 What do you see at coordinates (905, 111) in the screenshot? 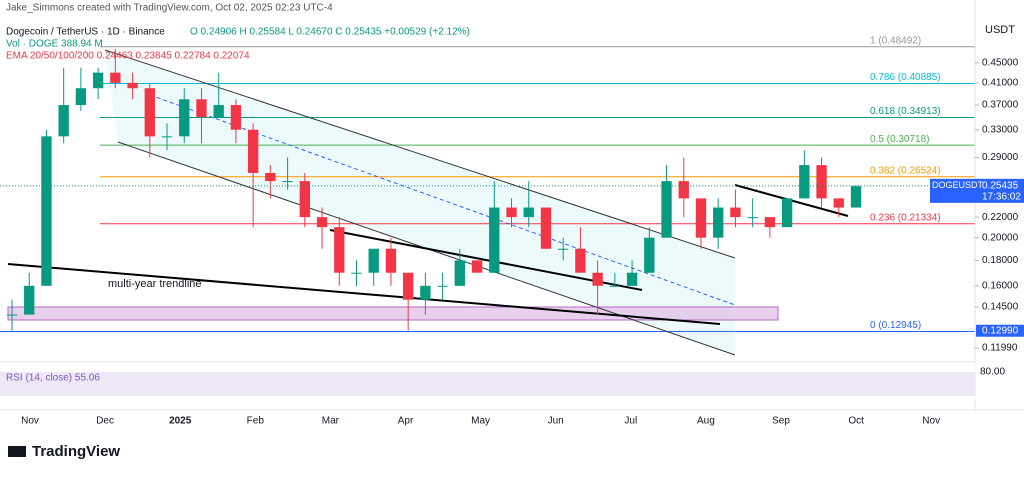
I see `fib-label: 0.618 (0.34913)` at bounding box center [905, 111].